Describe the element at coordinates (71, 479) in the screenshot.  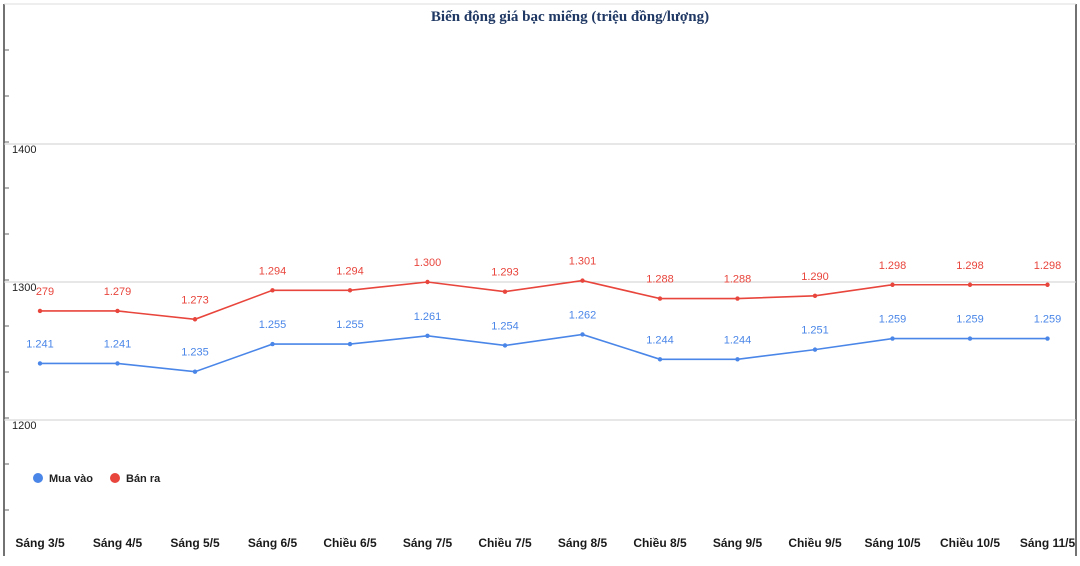
I see `legend-label: Mua vào` at that location.